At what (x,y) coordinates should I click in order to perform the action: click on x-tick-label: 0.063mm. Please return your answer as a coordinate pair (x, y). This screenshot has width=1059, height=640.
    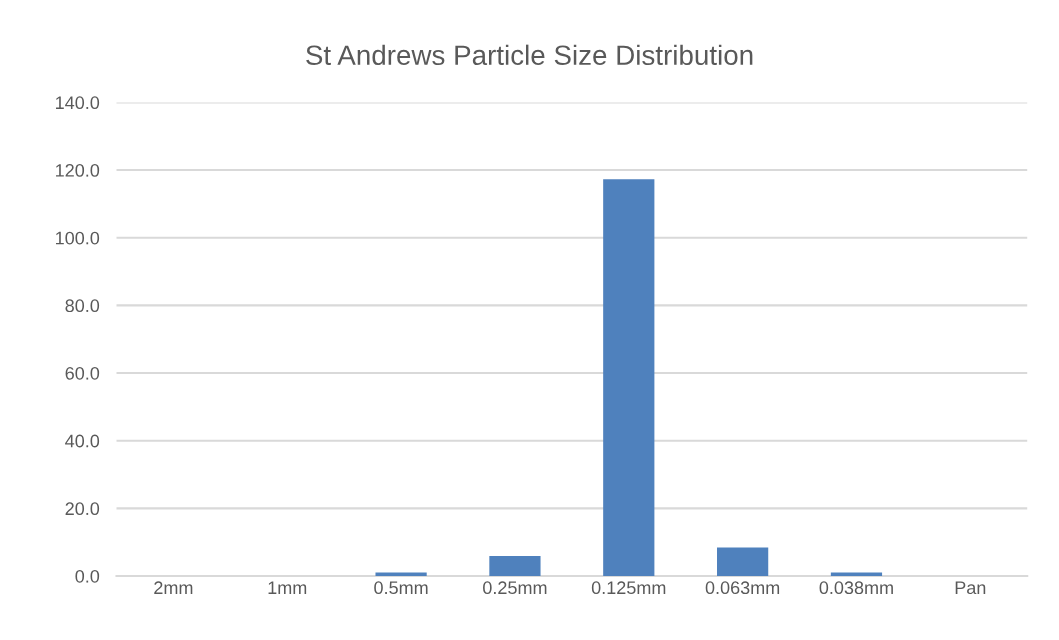
    Looking at the image, I should click on (742, 588).